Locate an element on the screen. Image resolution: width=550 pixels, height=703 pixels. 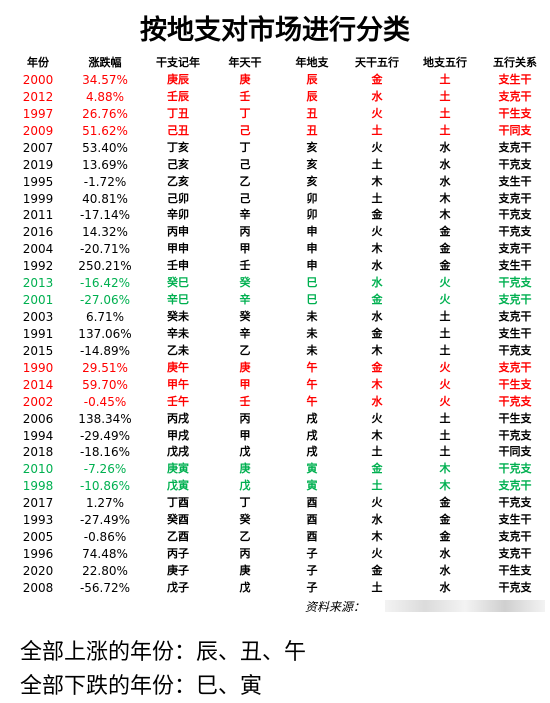
table-cell: 53.40% is located at coordinates (105, 147).